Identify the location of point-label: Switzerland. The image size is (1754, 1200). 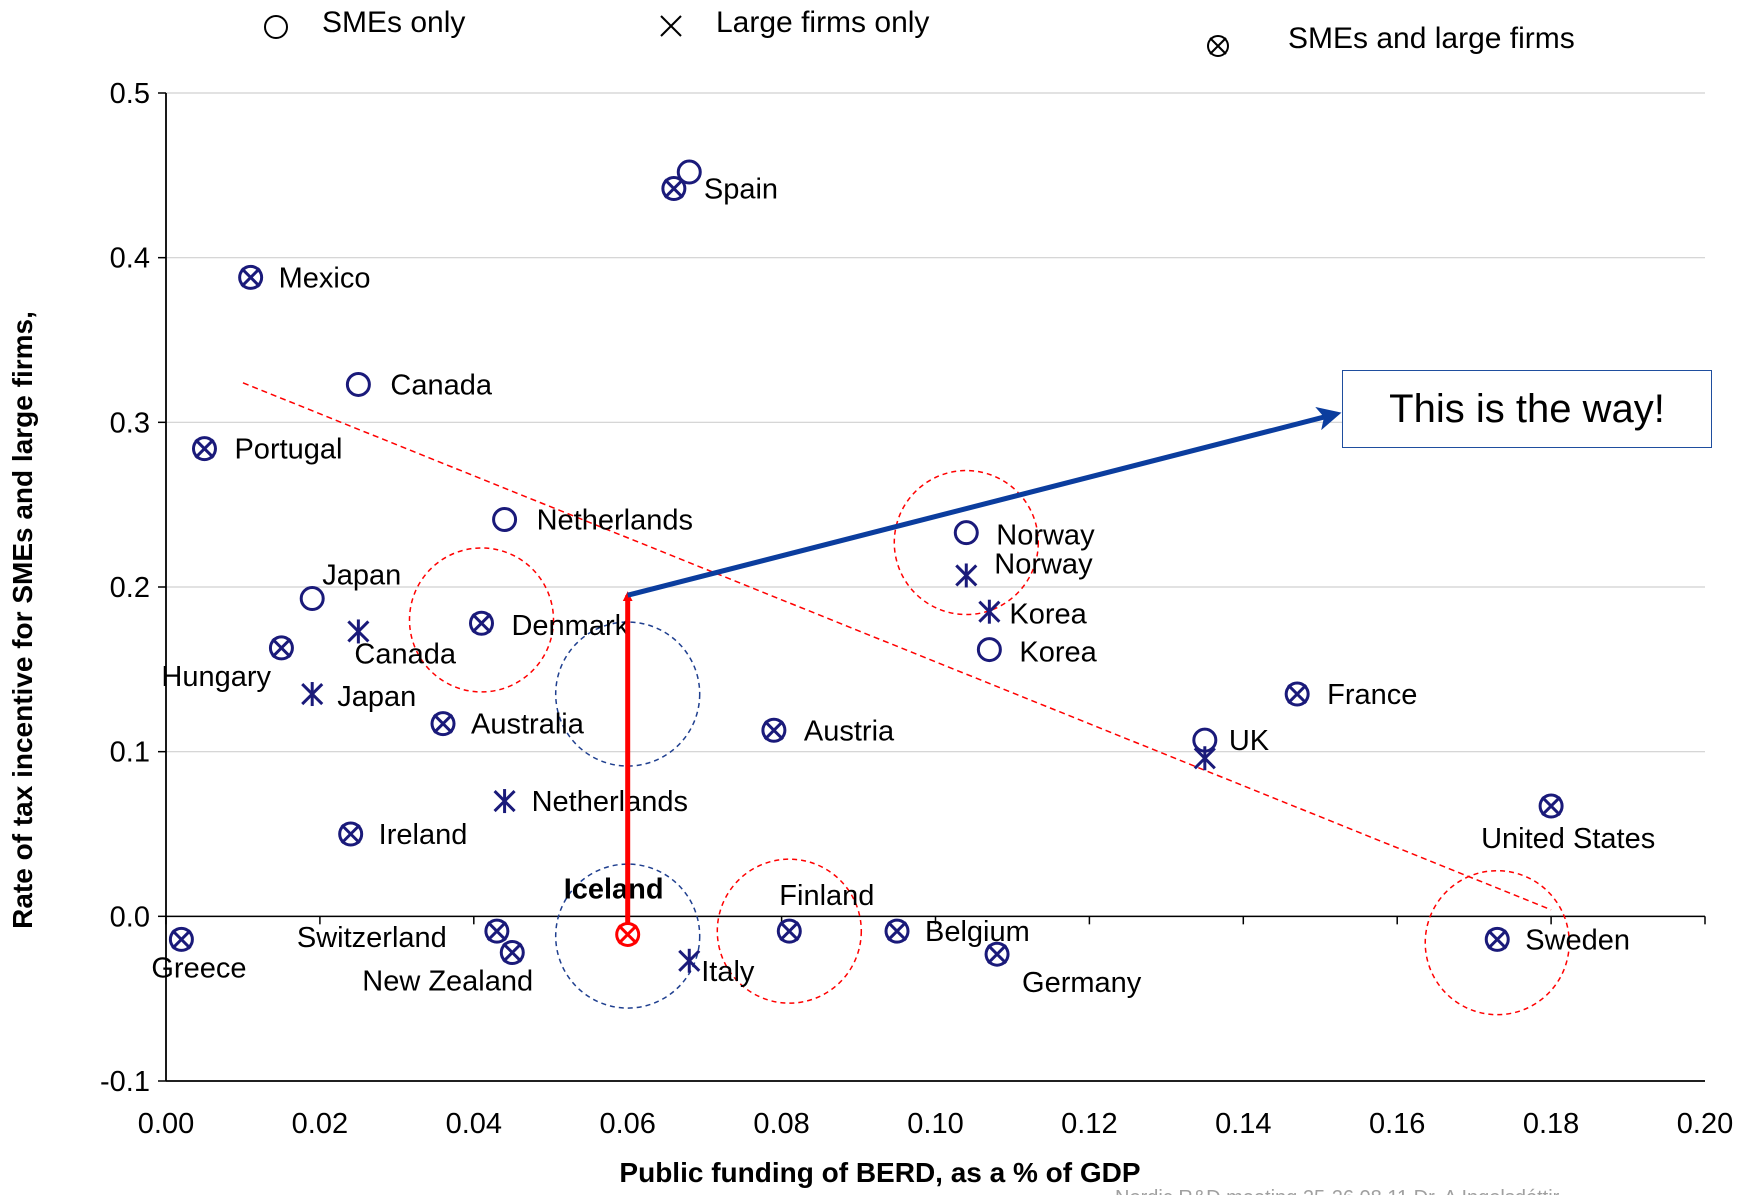
(372, 938).